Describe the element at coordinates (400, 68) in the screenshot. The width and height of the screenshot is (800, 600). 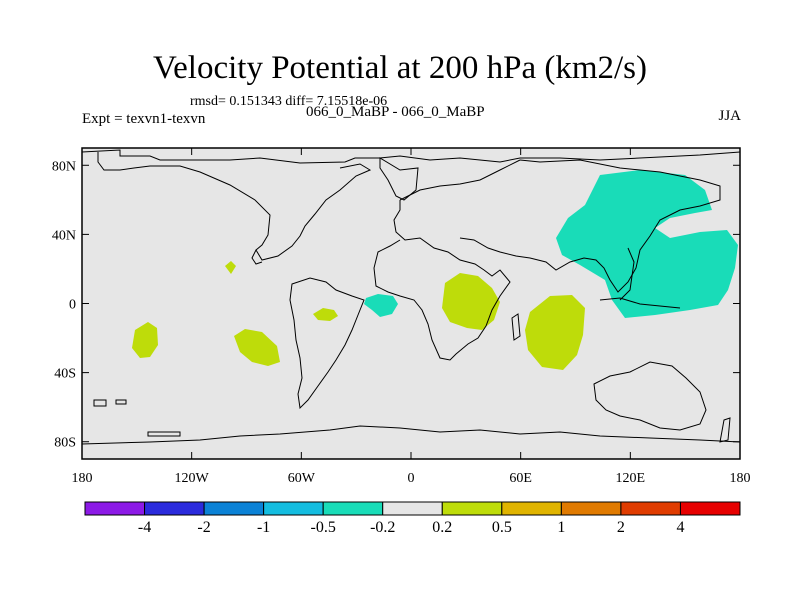
I see `chart-title: Velocity Potential at 200 hPa (km2/s)` at that location.